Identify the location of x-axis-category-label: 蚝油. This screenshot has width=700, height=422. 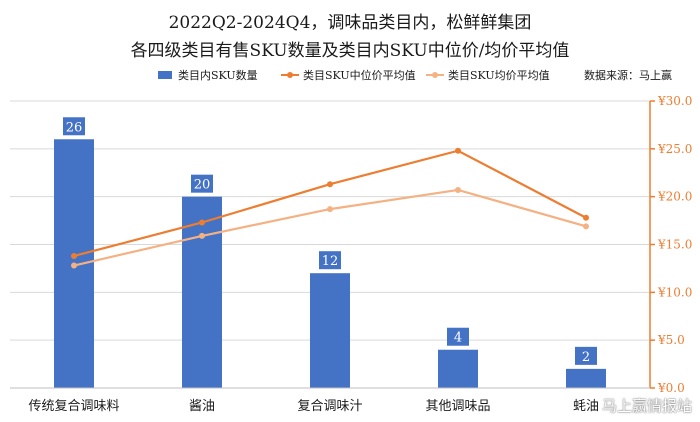
(586, 406).